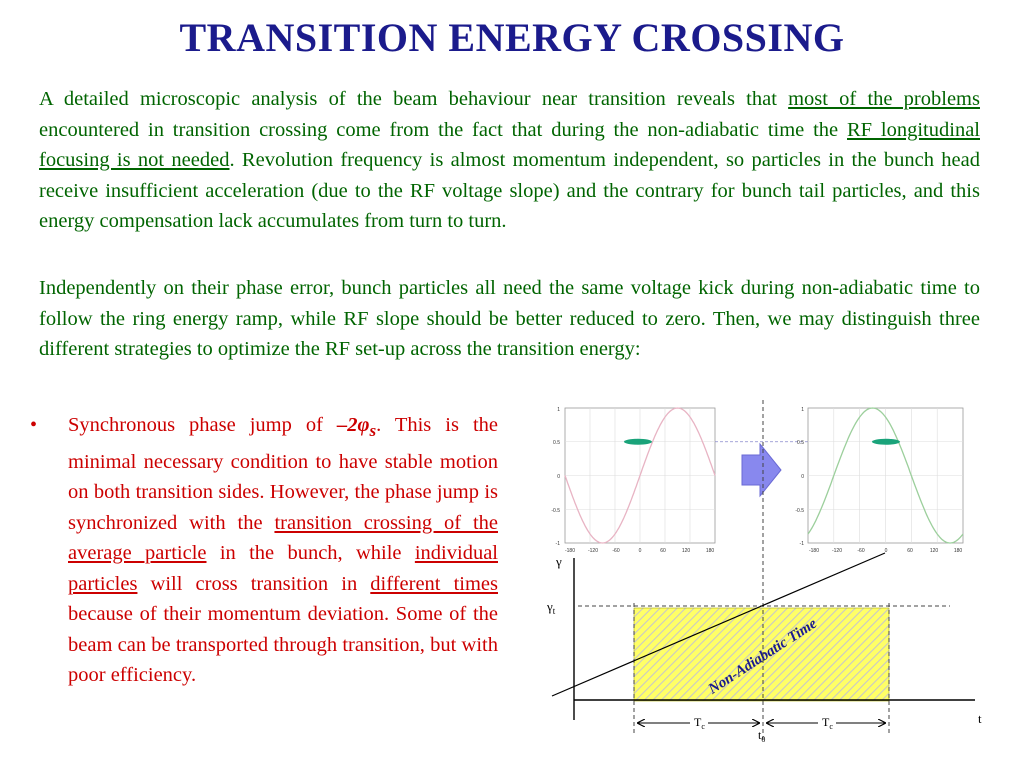 The width and height of the screenshot is (1024, 768). What do you see at coordinates (512, 37) in the screenshot?
I see `slide-title: TRANSITION ENERGY CROSSING` at bounding box center [512, 37].